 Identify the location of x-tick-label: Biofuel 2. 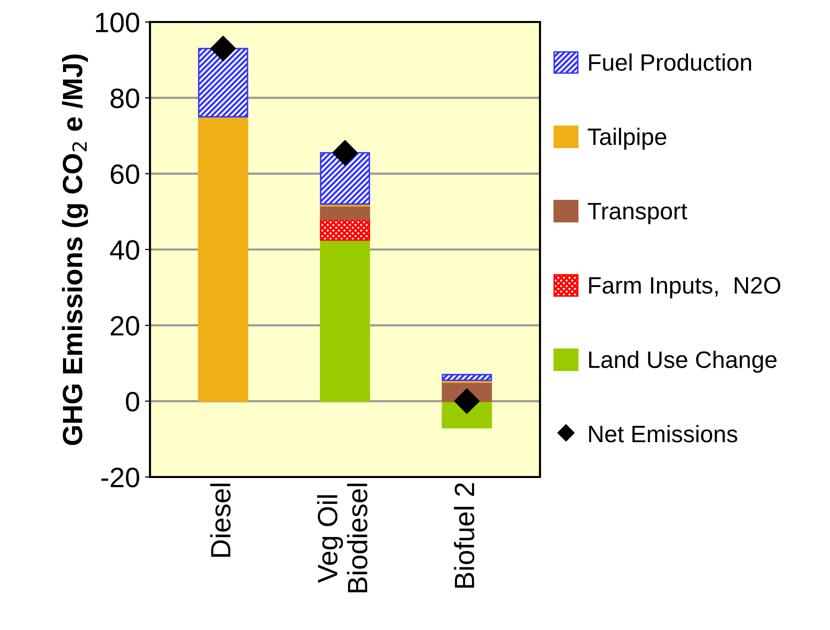
(464, 535).